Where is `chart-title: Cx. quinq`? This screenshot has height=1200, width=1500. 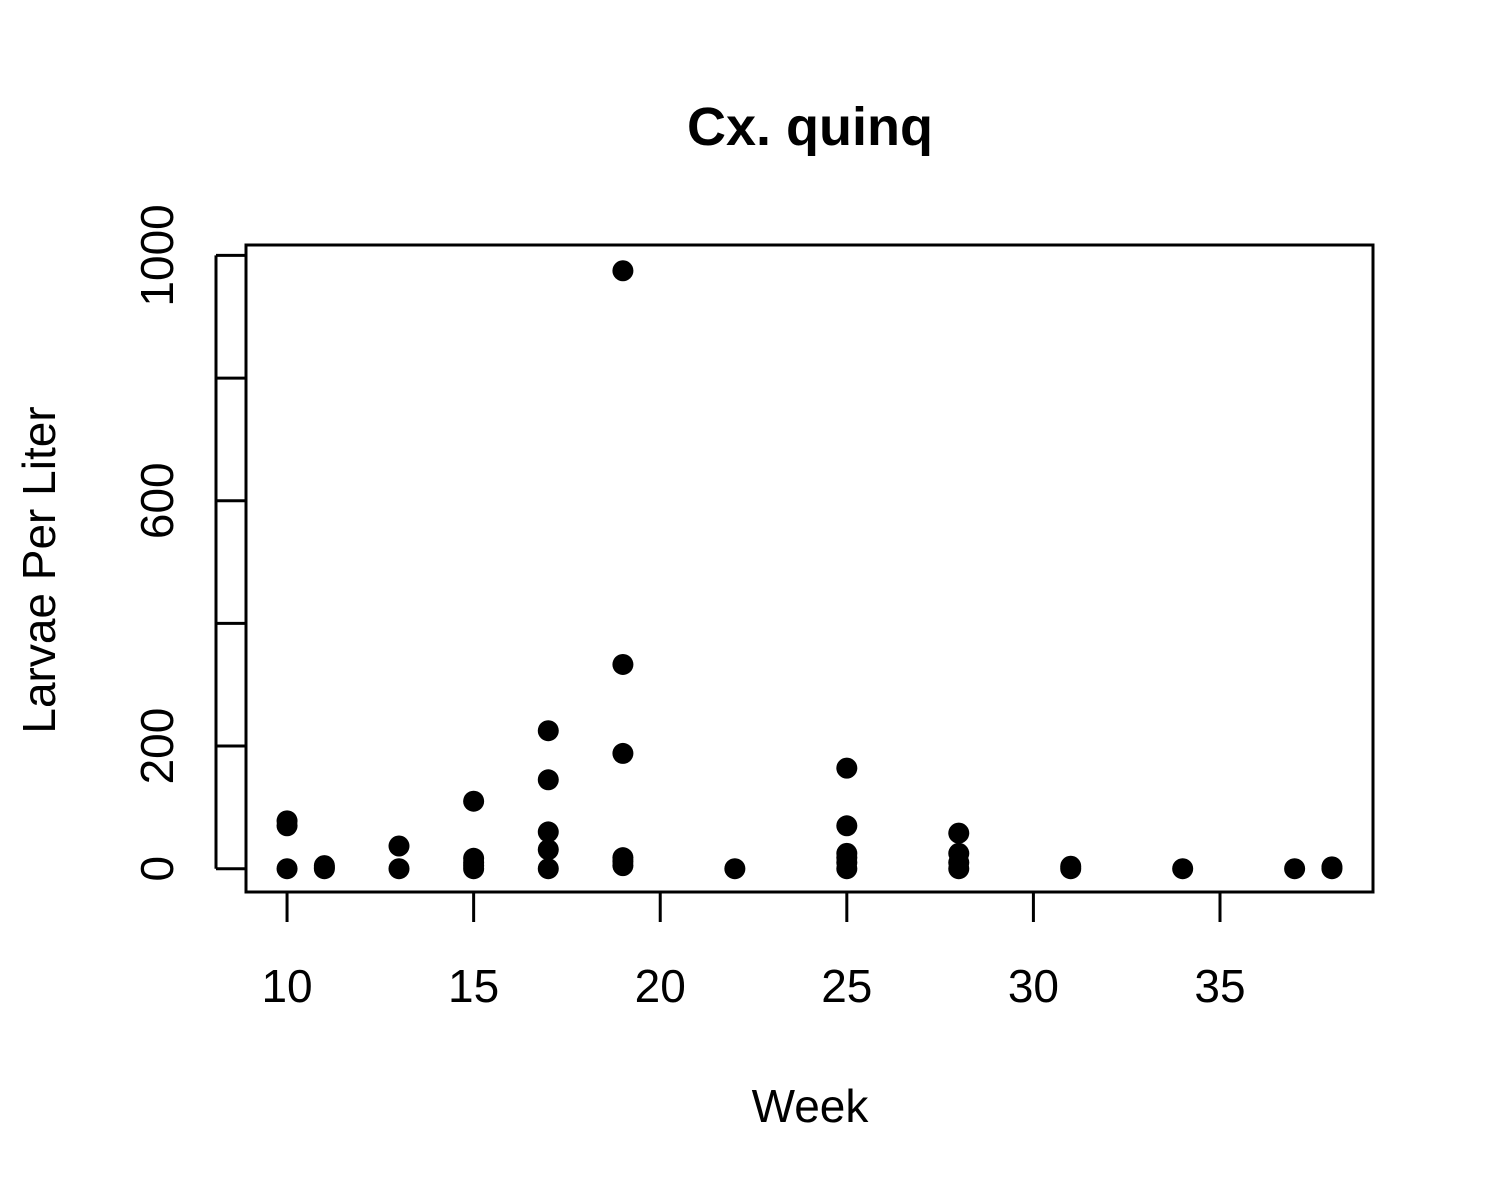 chart-title: Cx. quinq is located at coordinates (810, 127).